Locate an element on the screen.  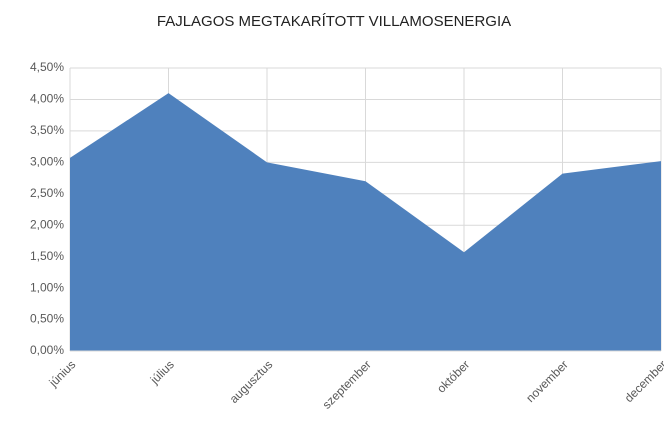
y-tick-label: 0,50% is located at coordinates (47, 319).